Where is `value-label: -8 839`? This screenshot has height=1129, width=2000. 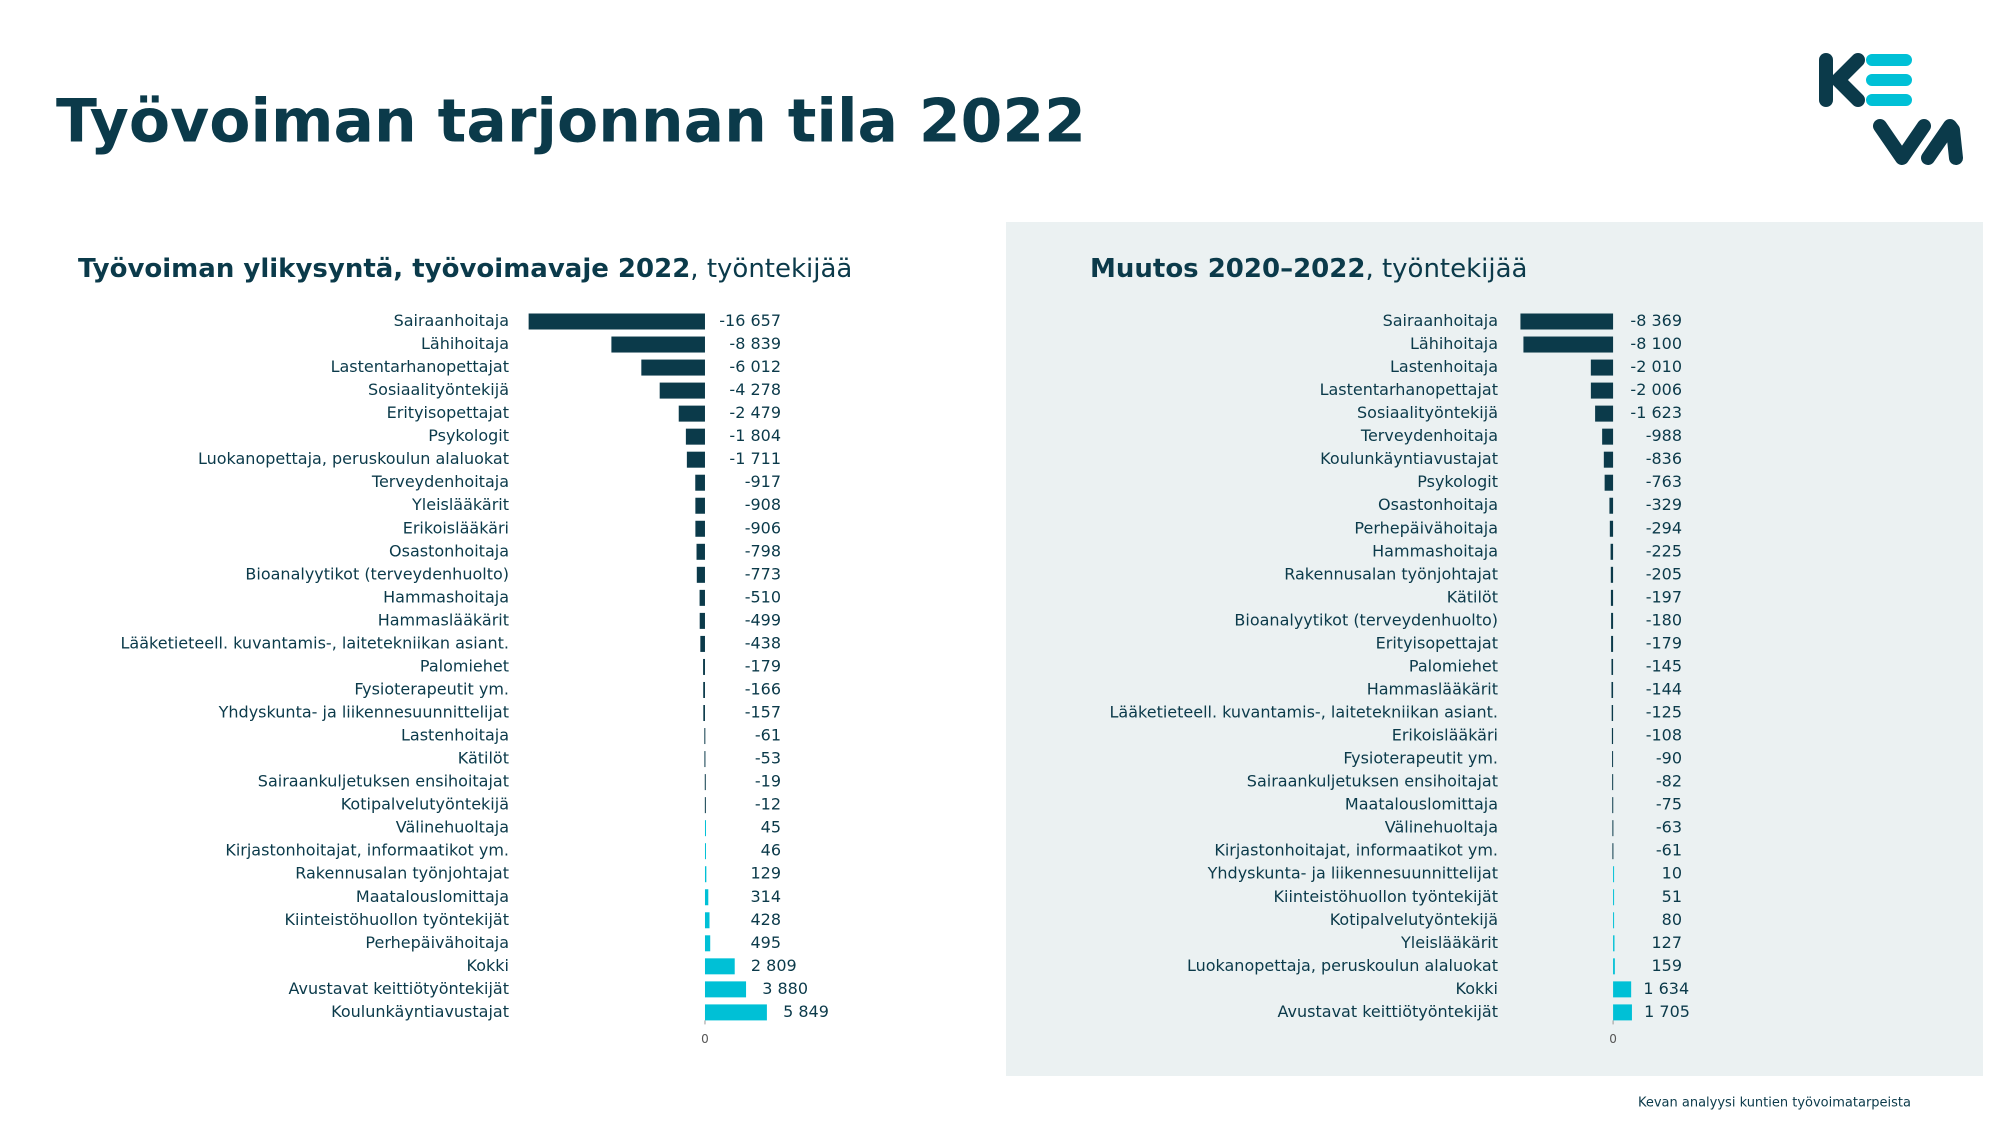 value-label: -8 839 is located at coordinates (755, 343).